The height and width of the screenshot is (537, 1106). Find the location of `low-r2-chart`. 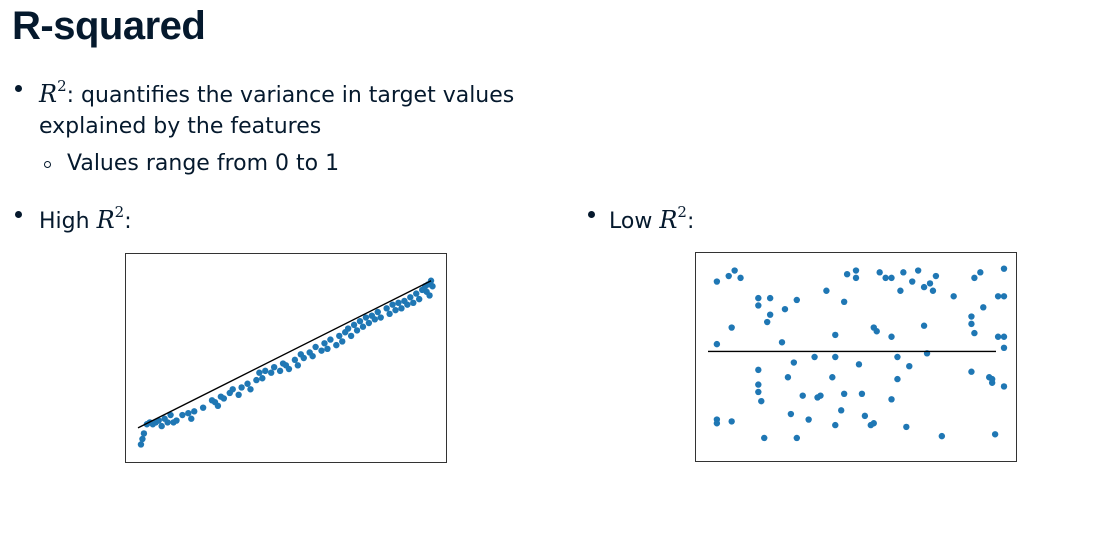

low-r2-chart is located at coordinates (856, 357).